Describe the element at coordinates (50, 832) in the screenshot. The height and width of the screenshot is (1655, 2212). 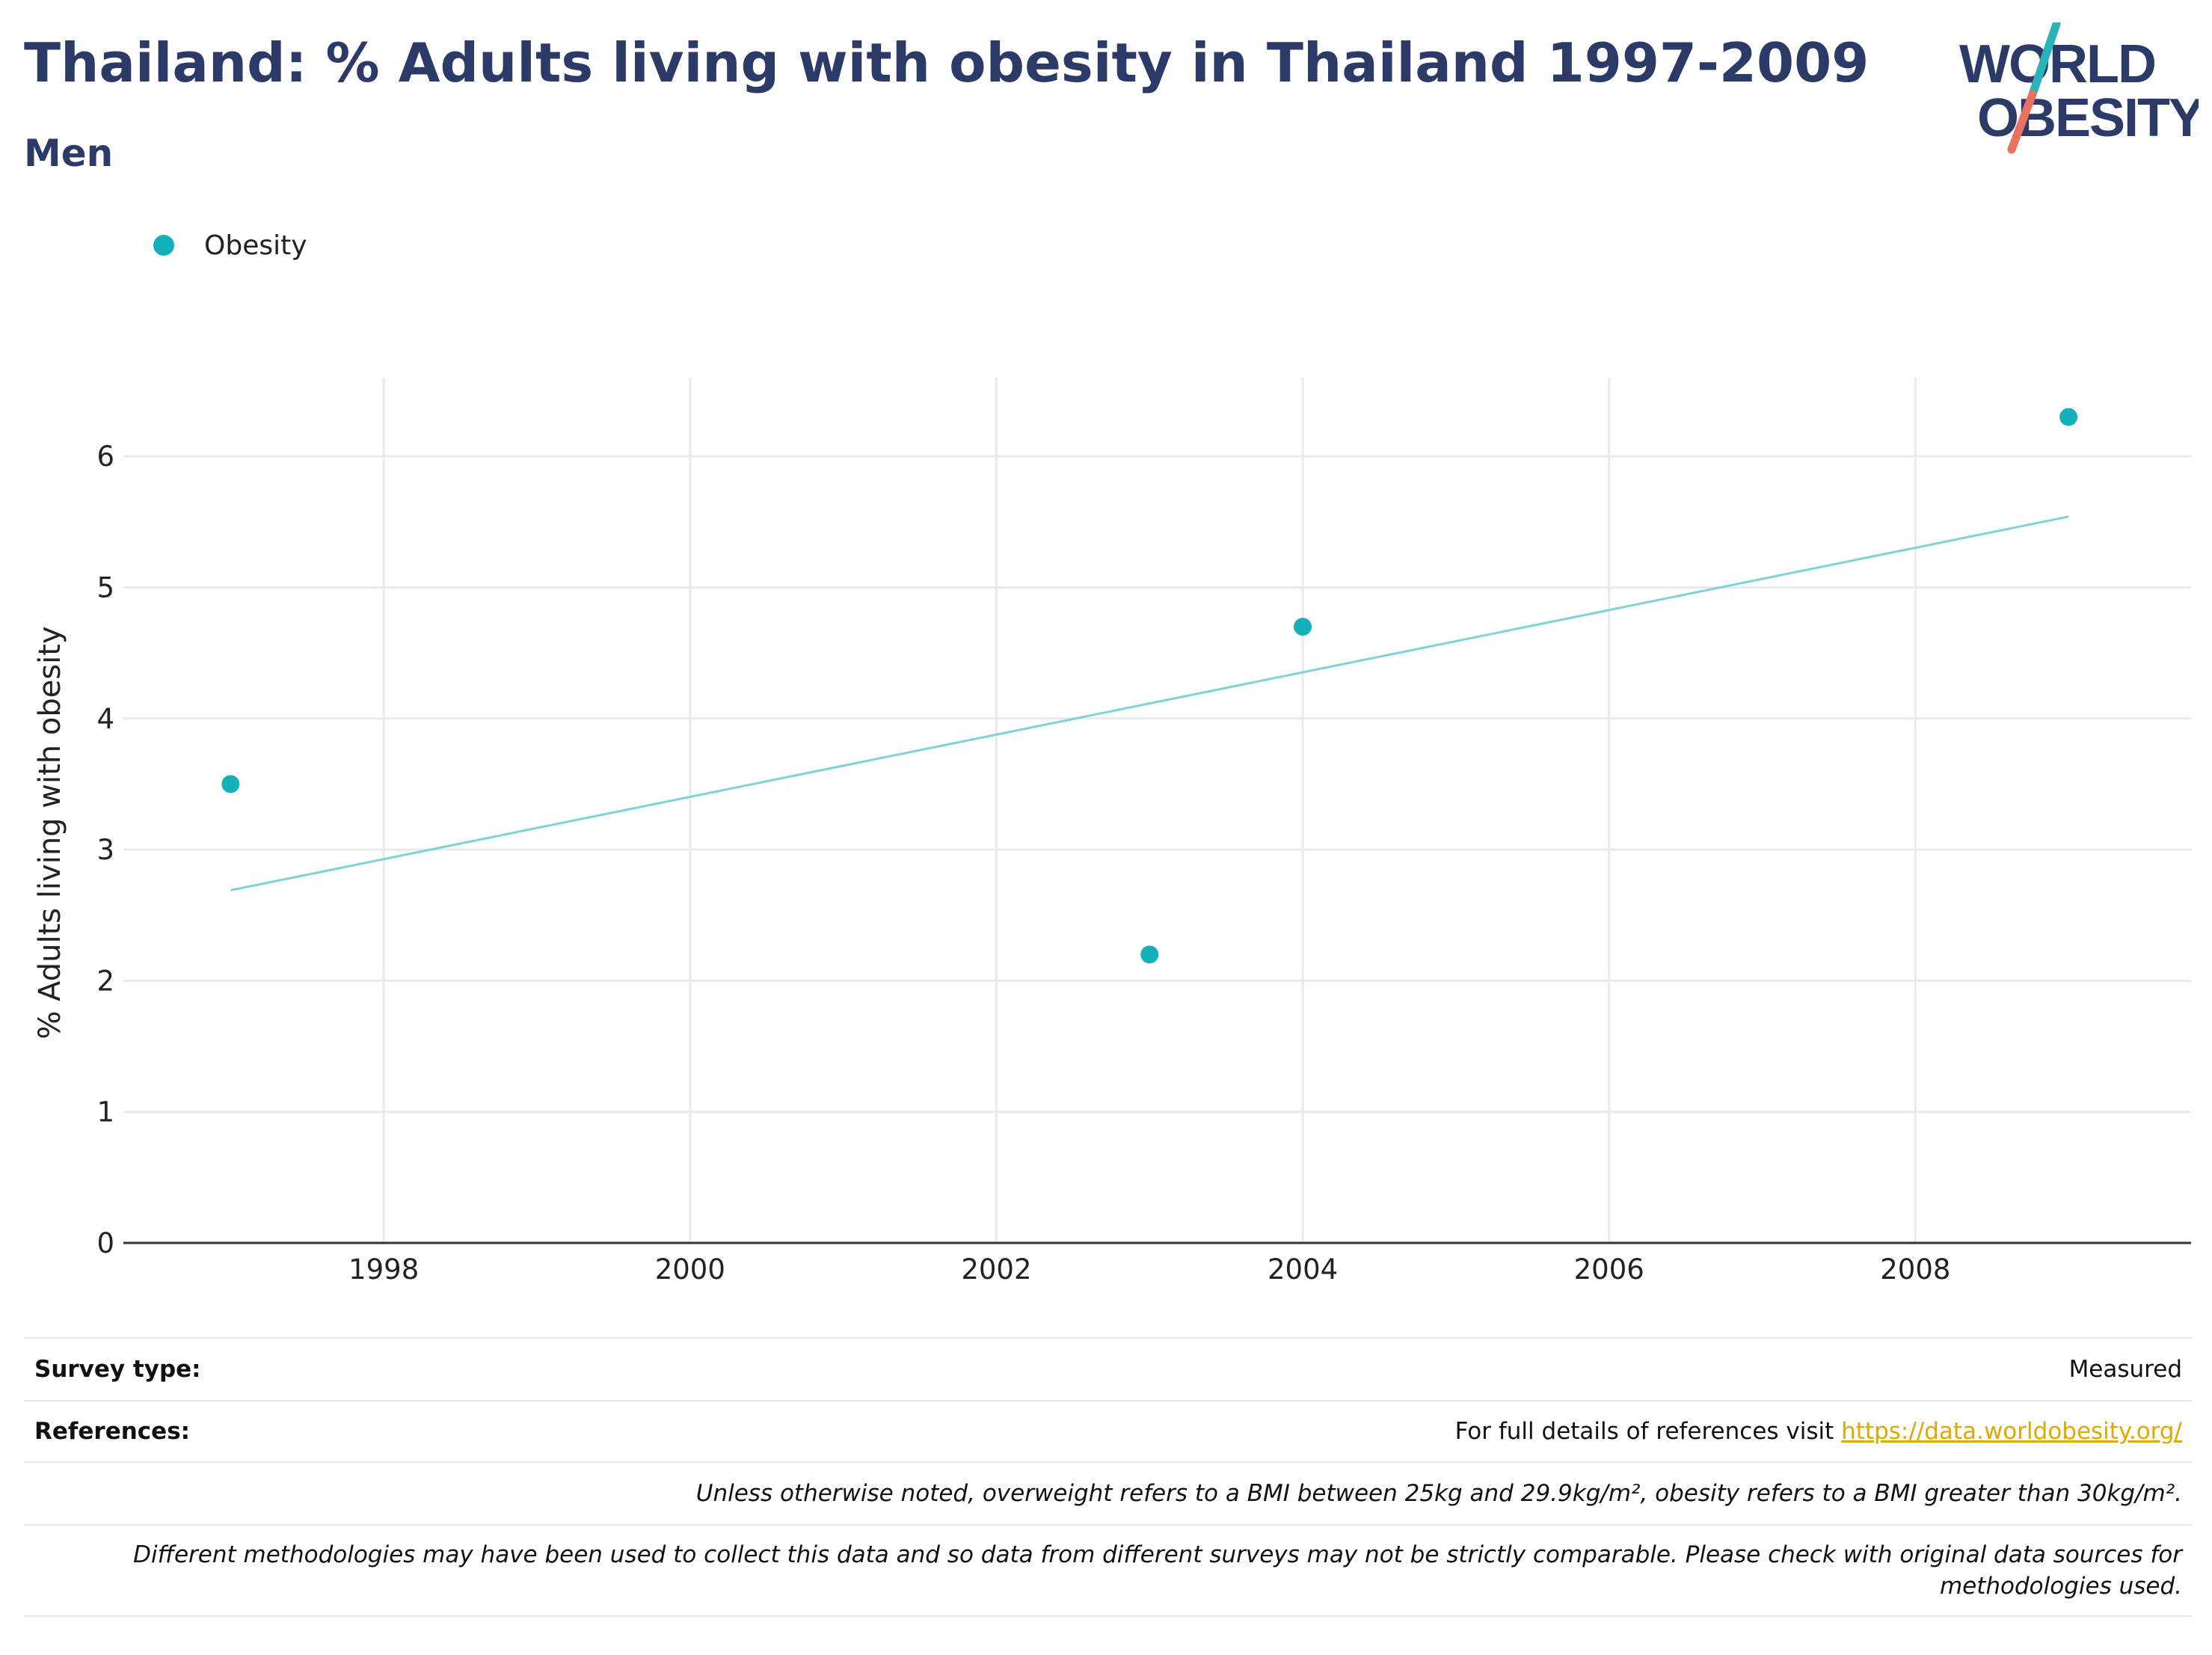
I see `y-axis-label: % Adults living with obesity` at that location.